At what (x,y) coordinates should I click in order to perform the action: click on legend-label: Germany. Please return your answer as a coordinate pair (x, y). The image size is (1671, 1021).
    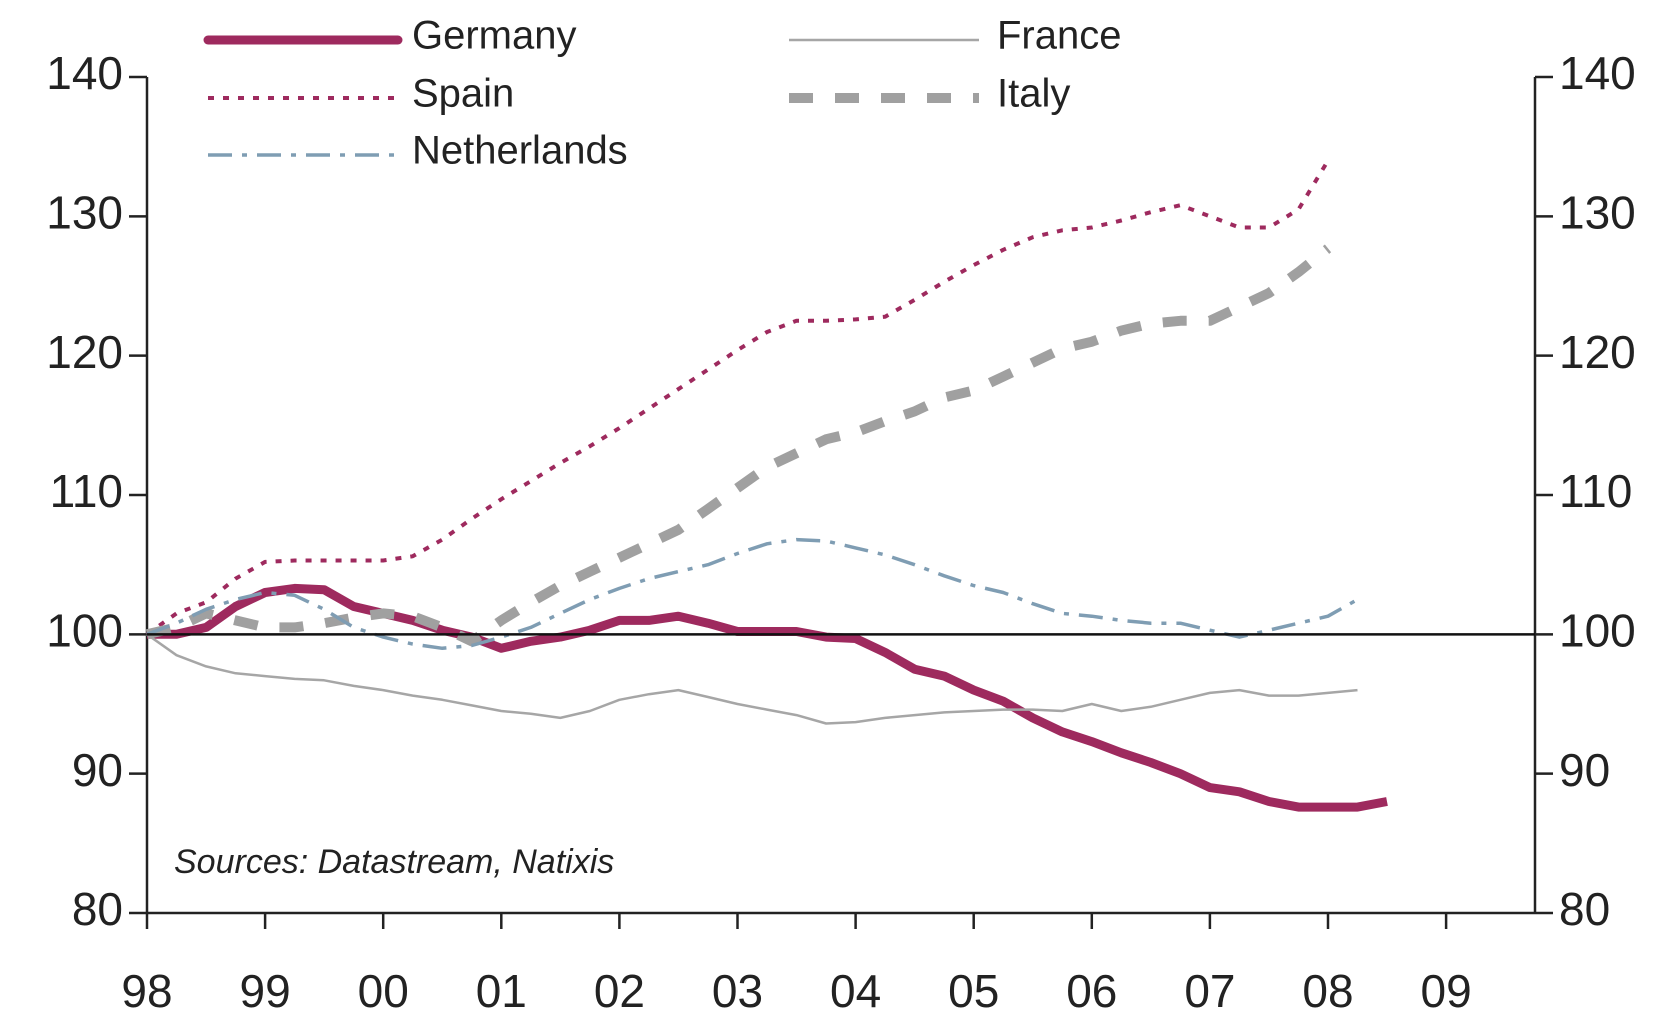
    Looking at the image, I should click on (494, 36).